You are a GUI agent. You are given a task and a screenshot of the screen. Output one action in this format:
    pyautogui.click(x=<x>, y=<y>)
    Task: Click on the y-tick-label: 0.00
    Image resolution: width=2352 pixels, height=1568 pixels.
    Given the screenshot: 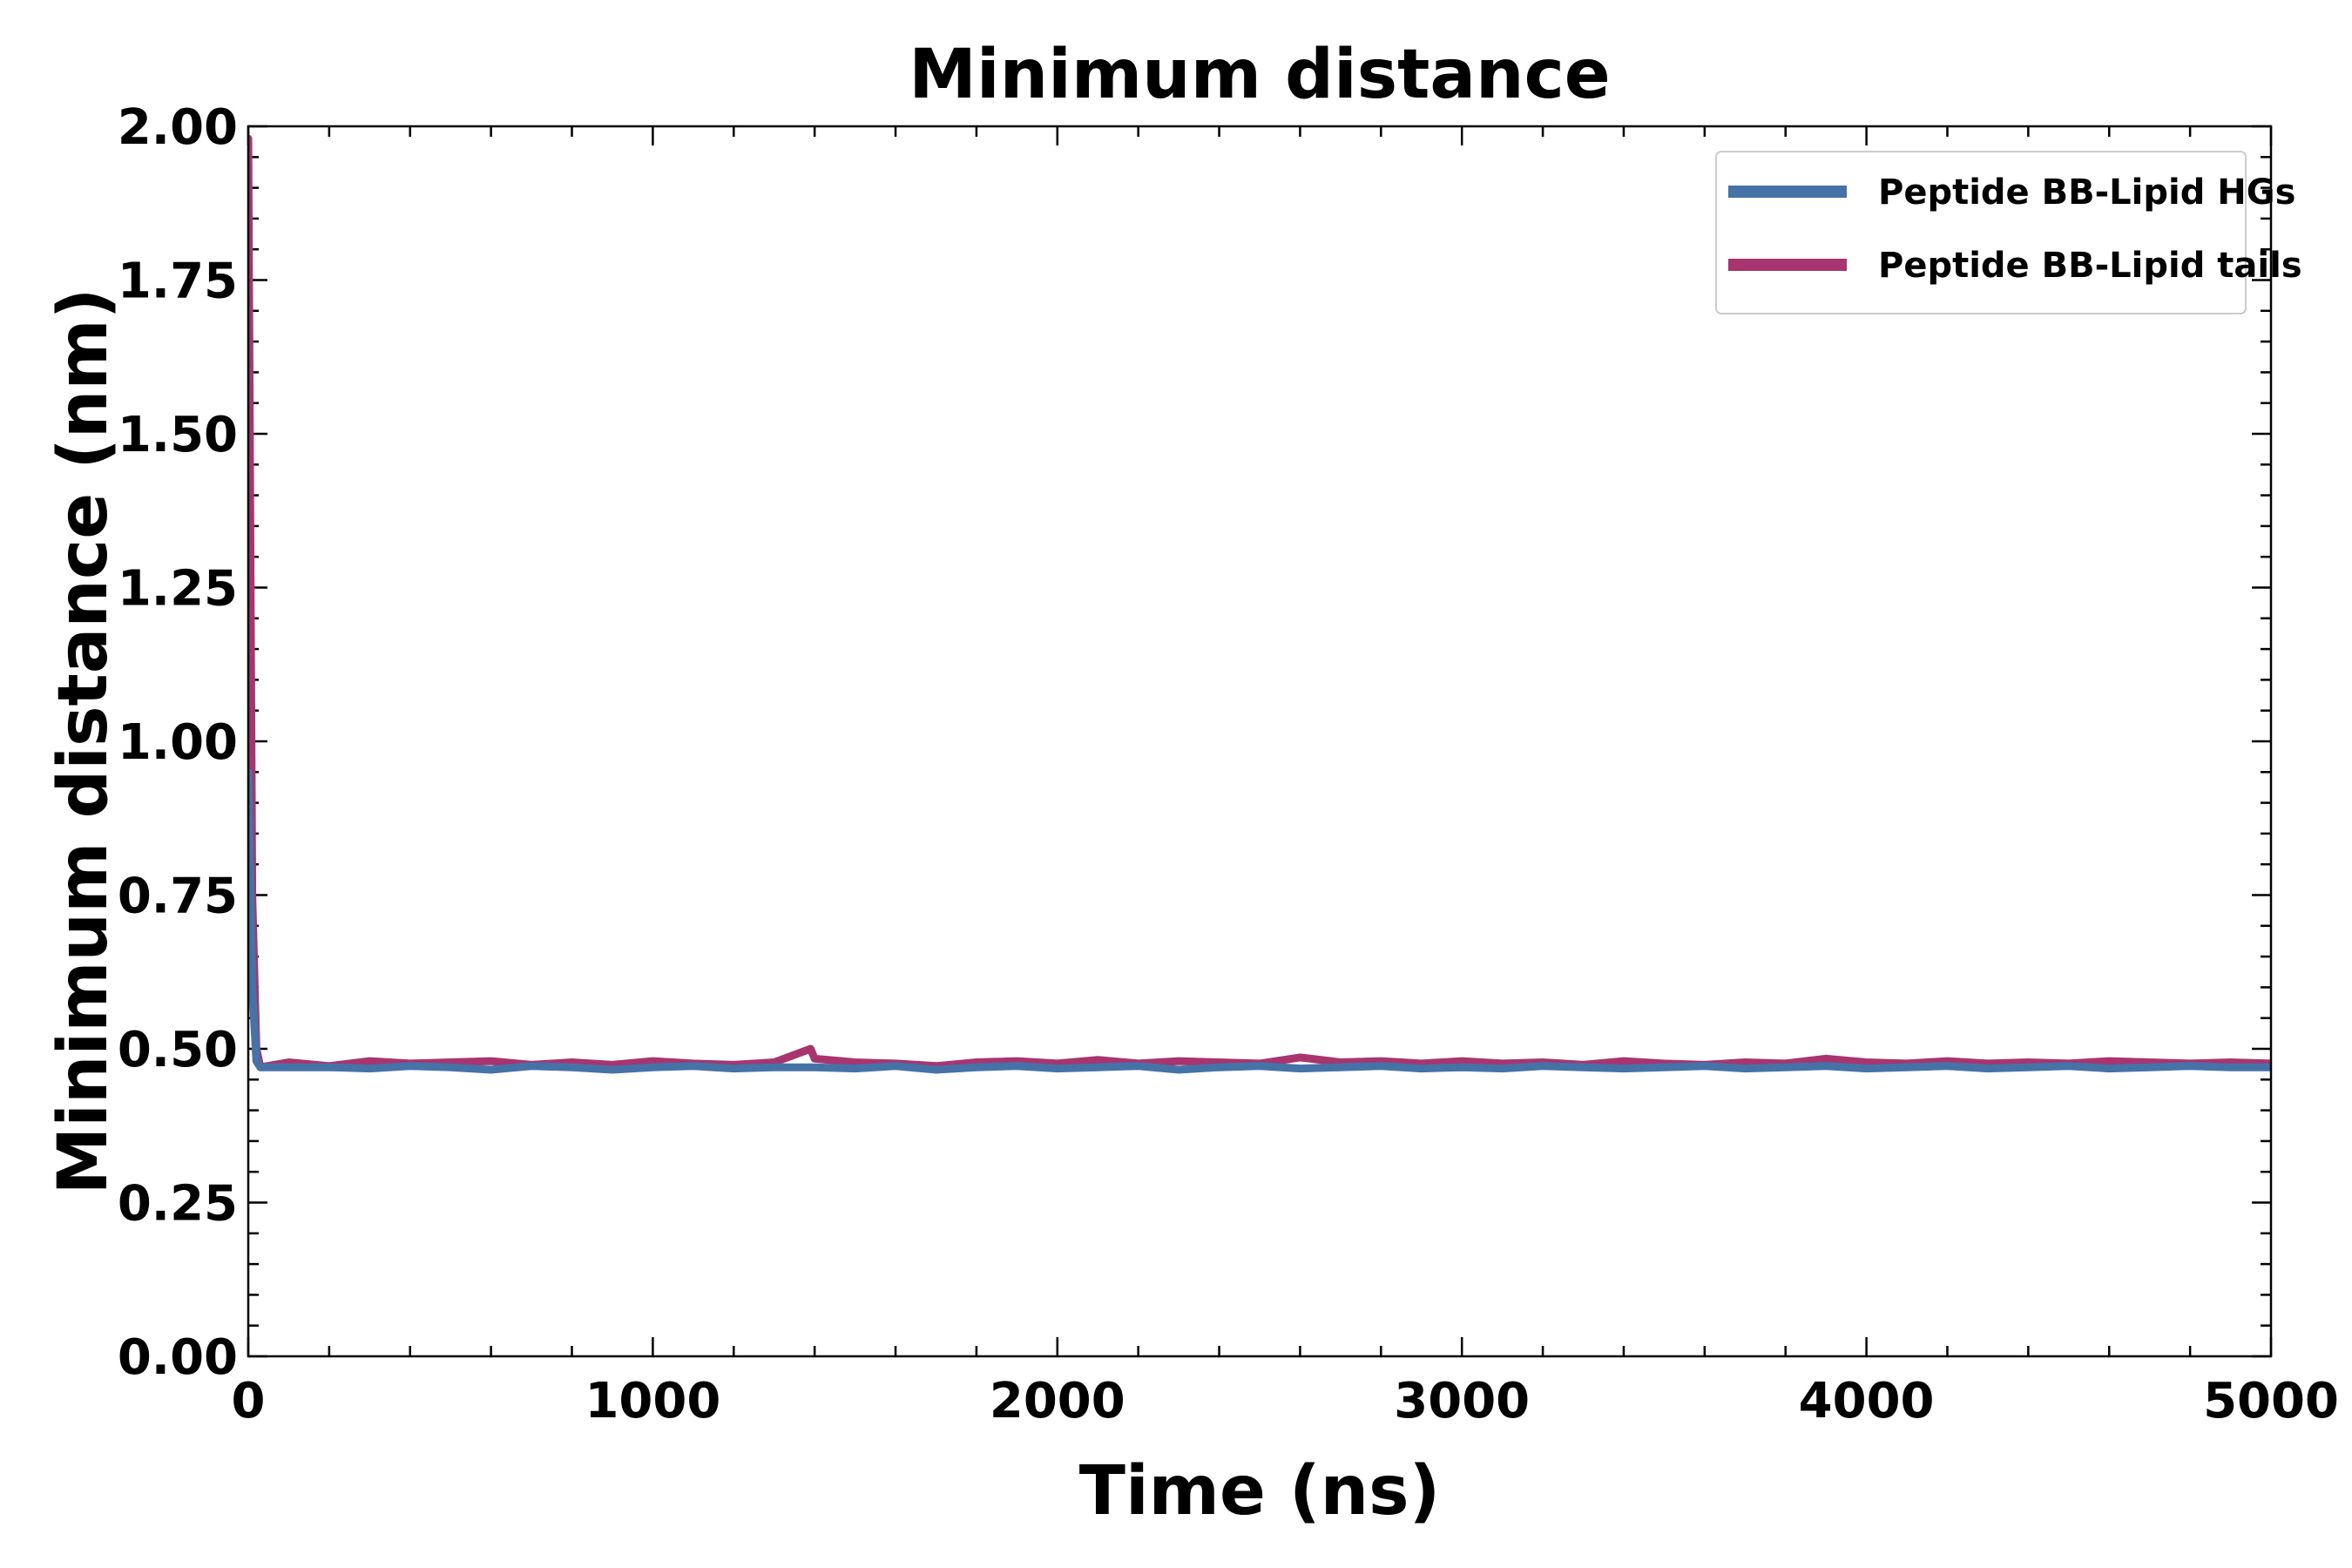 What is the action you would take?
    pyautogui.click(x=178, y=1358)
    